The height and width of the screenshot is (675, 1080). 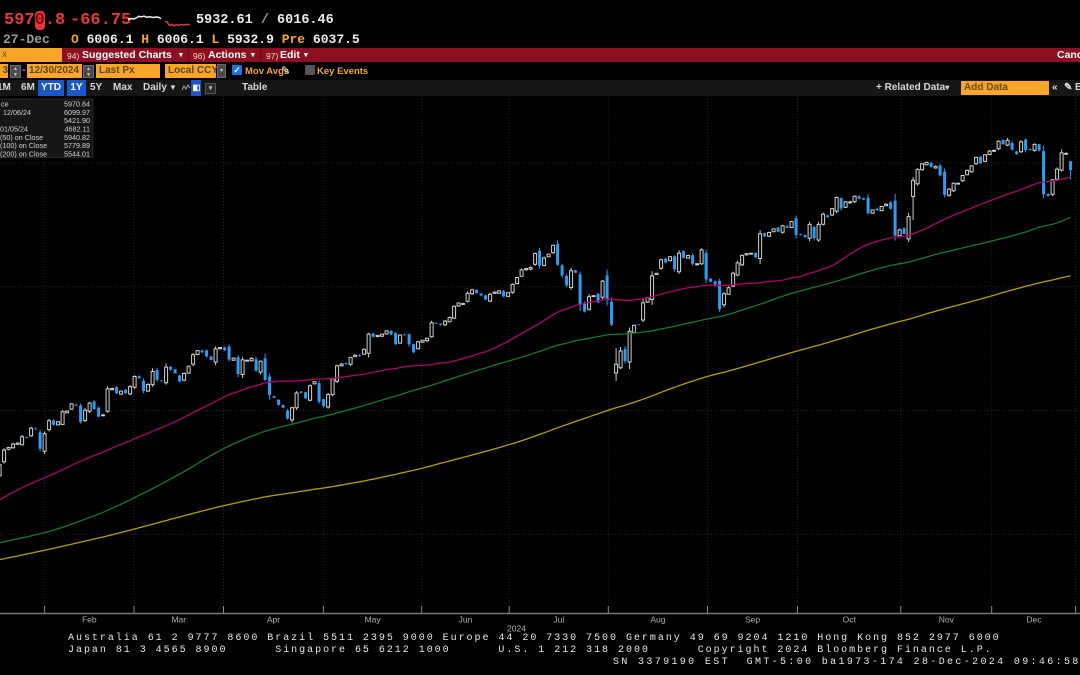 I want to click on svg-text: 2024, so click(x=516, y=629).